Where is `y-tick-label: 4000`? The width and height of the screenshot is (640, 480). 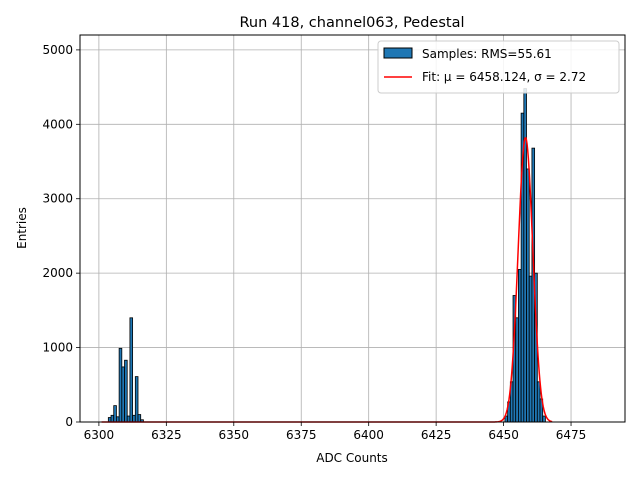
y-tick-label: 4000 is located at coordinates (57, 124).